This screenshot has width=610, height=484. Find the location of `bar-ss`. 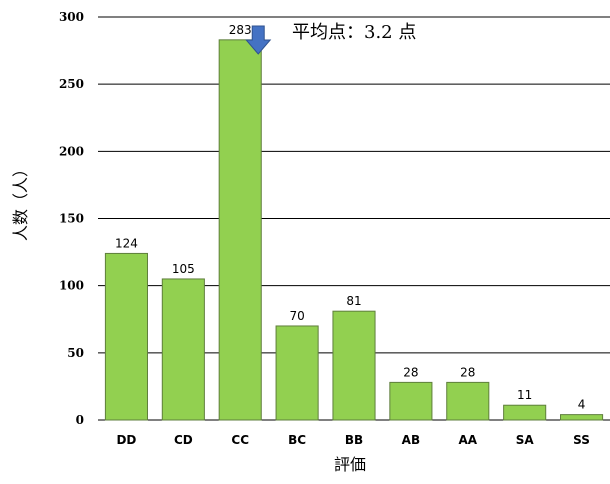

bar-ss is located at coordinates (582, 417).